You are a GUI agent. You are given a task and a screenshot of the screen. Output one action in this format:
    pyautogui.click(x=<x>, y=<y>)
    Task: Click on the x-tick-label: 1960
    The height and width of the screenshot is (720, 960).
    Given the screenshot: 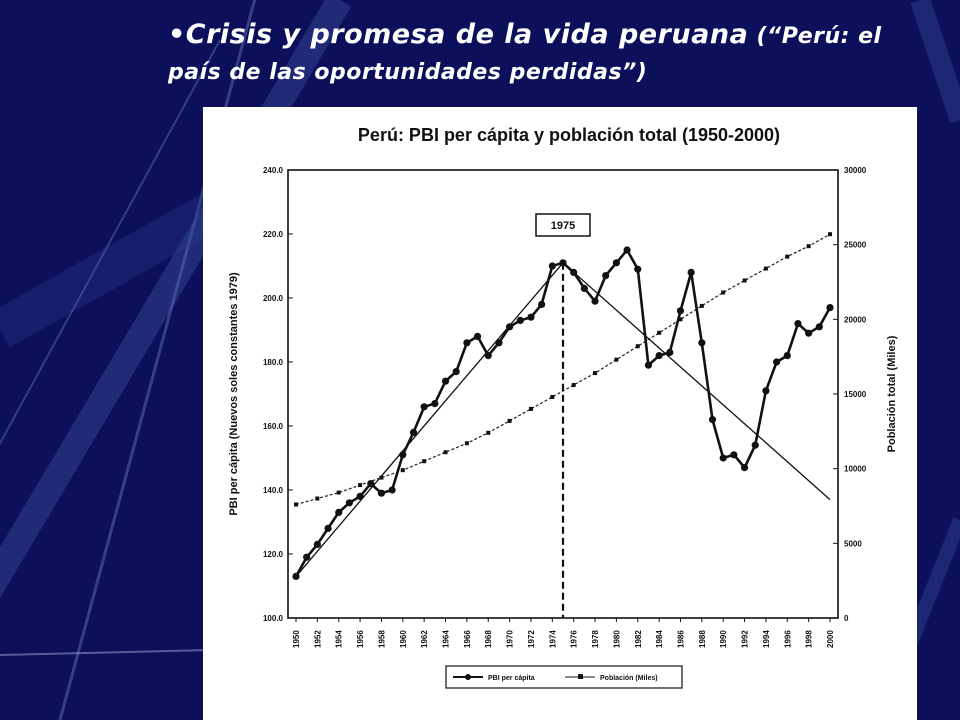 What is the action you would take?
    pyautogui.click(x=403, y=639)
    